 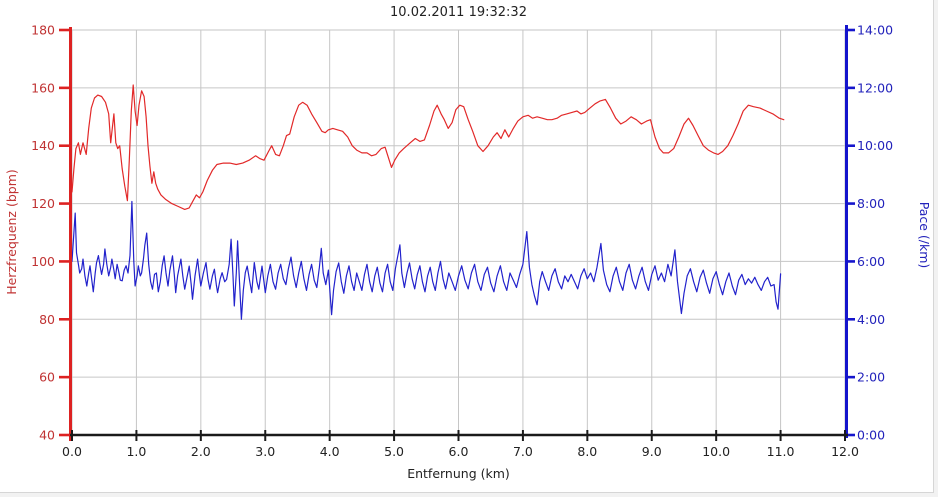 I want to click on left-axis-tick-label: 80, so click(x=47, y=319).